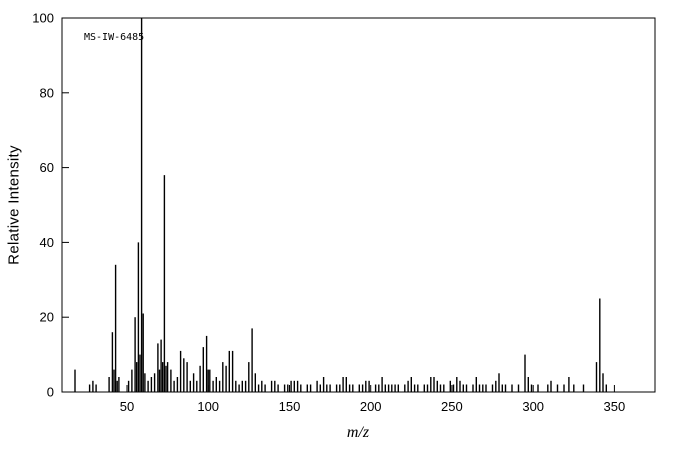  Describe the element at coordinates (290, 406) in the screenshot. I see `x-tick-label: 150` at that location.